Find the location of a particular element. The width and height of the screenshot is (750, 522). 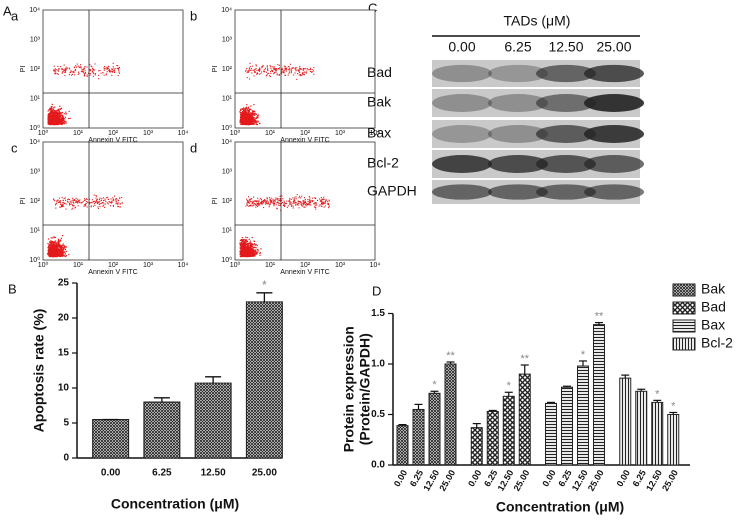

significance: ** is located at coordinates (524, 359).